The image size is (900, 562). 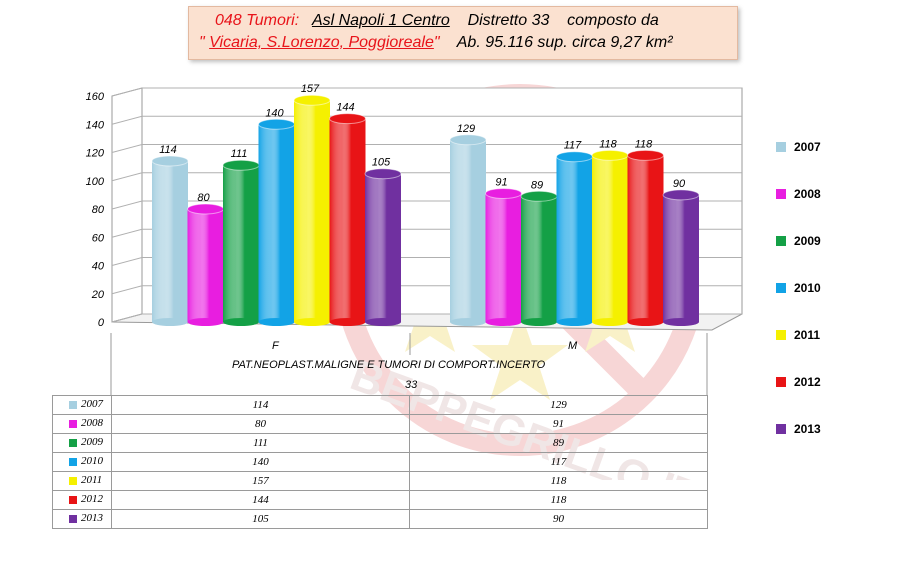 I want to click on y-tick-label: 20, so click(x=98, y=295).